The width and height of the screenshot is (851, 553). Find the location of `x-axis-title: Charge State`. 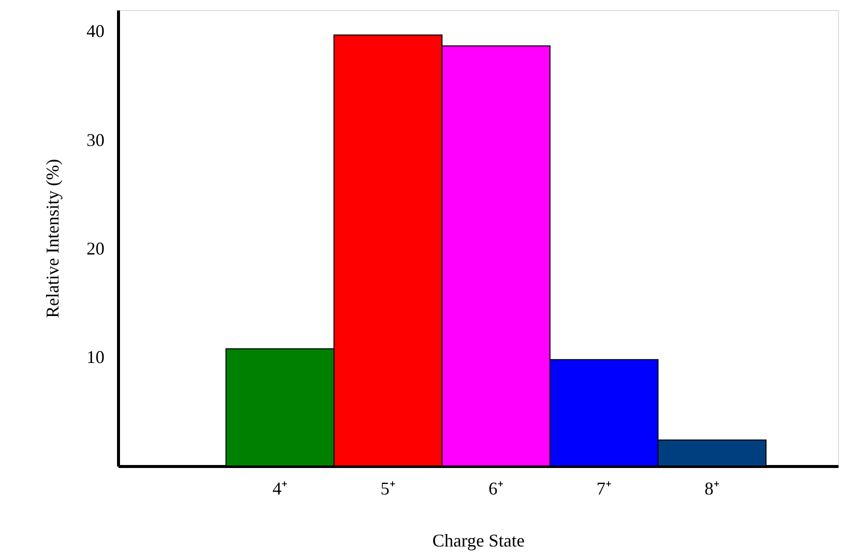

x-axis-title: Charge State is located at coordinates (478, 540).